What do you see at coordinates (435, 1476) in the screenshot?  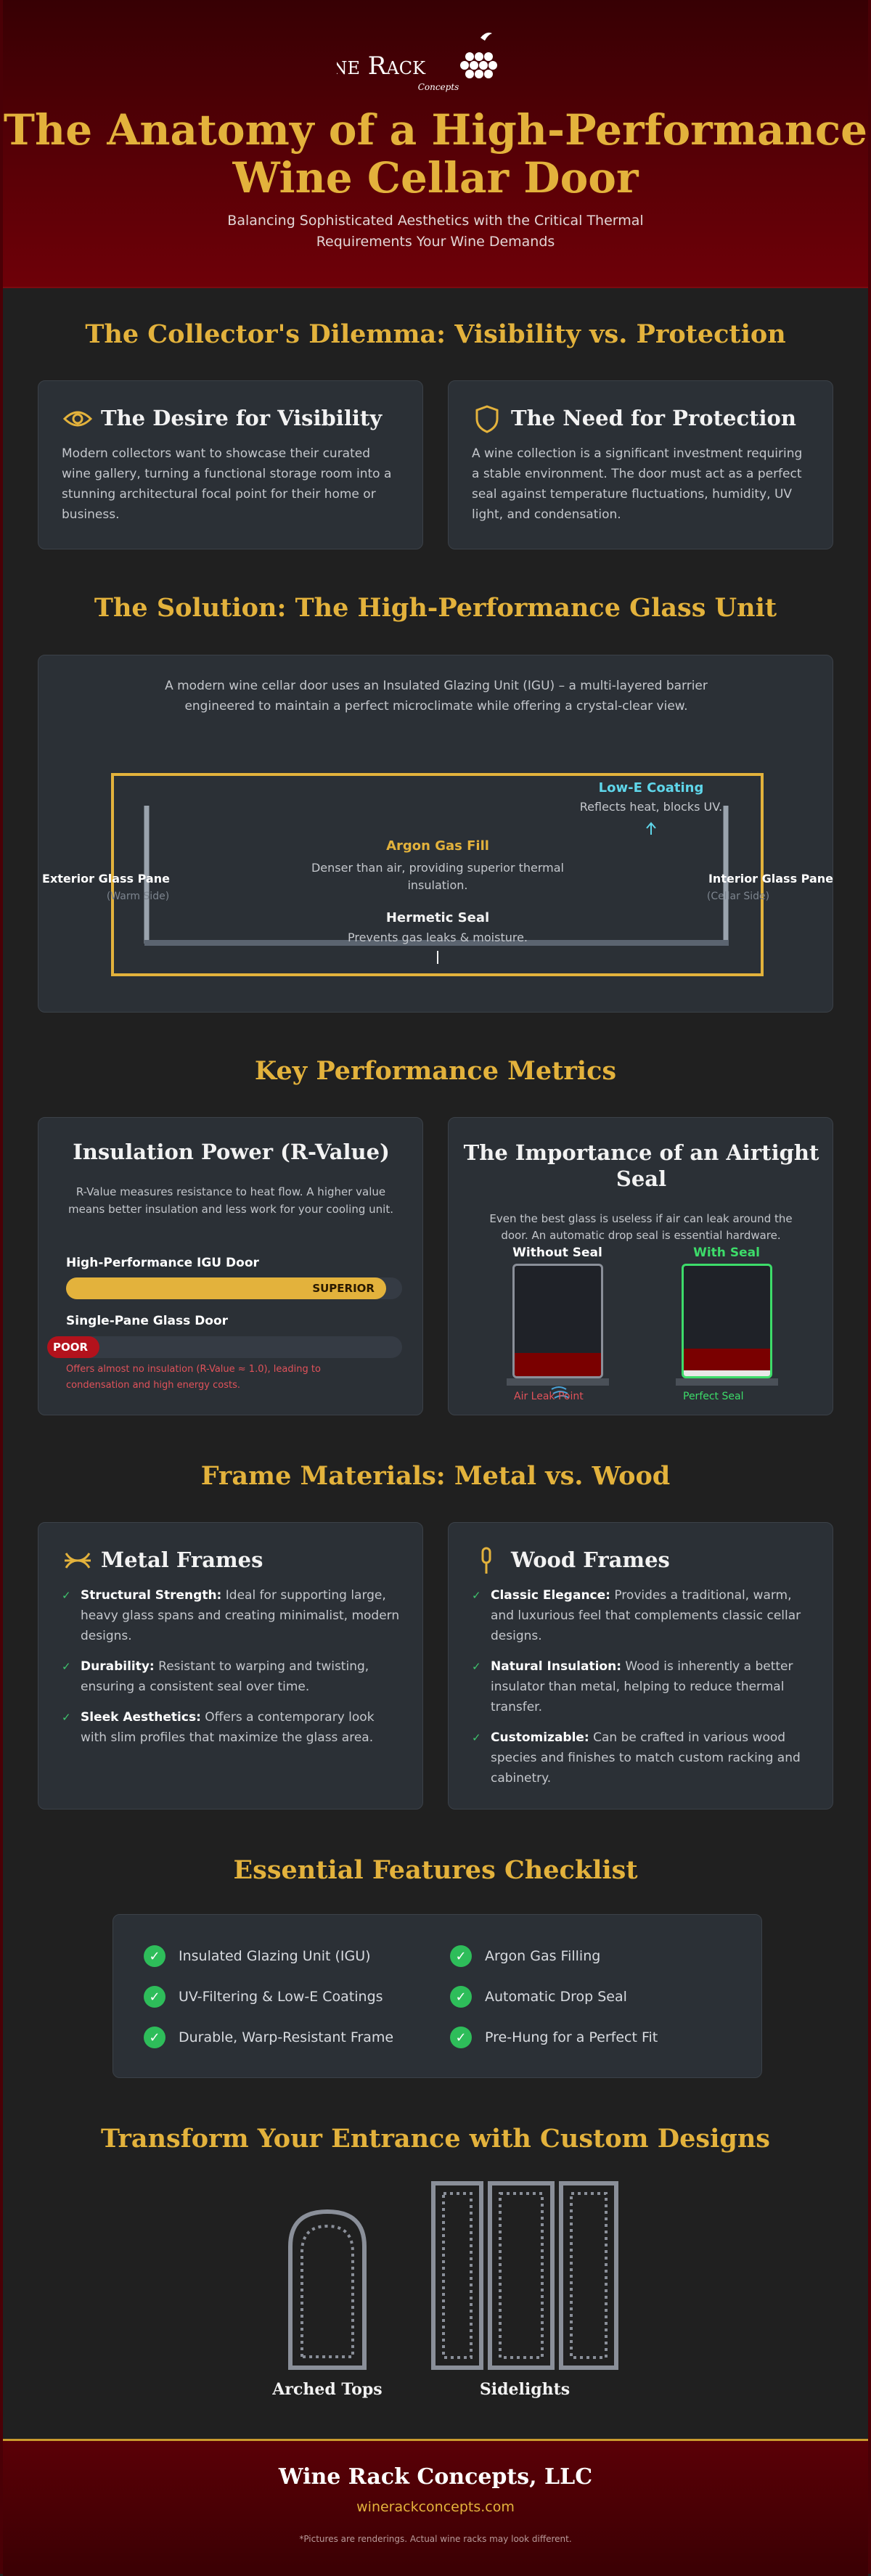 I see `section-title: Frame Materials: Metal vs. Wood` at bounding box center [435, 1476].